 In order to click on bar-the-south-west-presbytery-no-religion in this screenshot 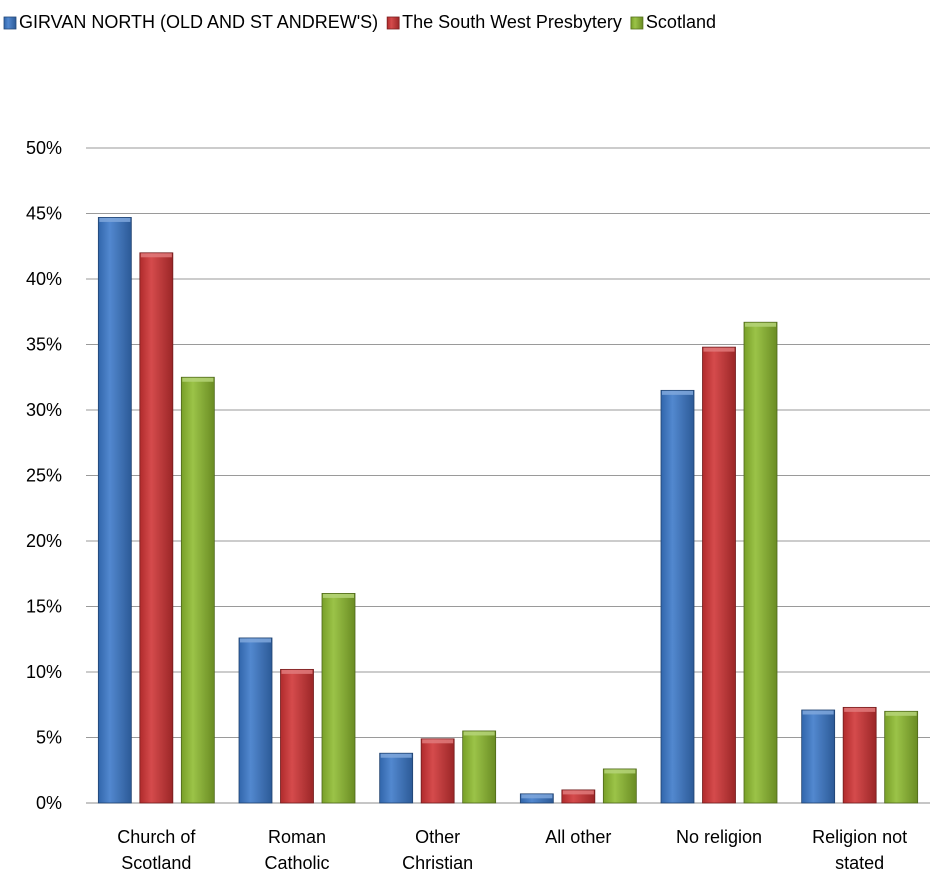, I will do `click(719, 575)`.